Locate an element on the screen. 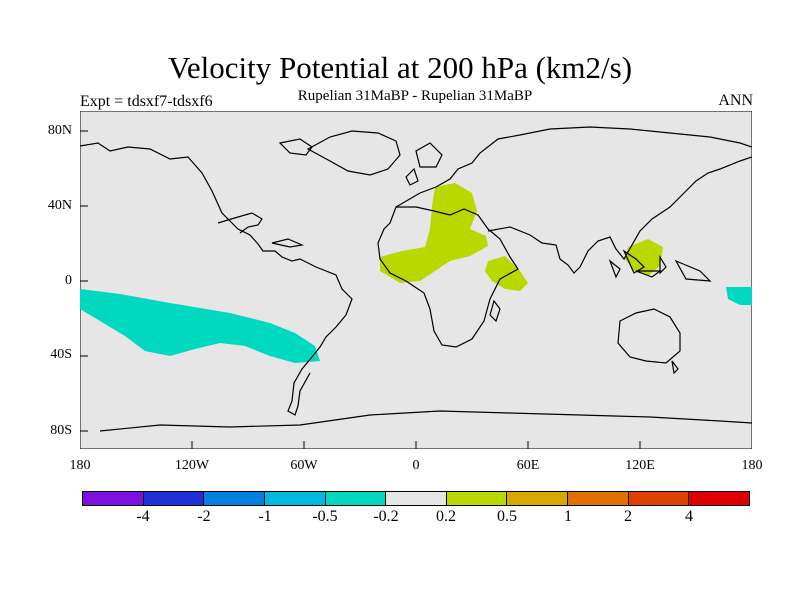  plot-title: Velocity Potential at 200 hPa (km2/s) is located at coordinates (400, 67).